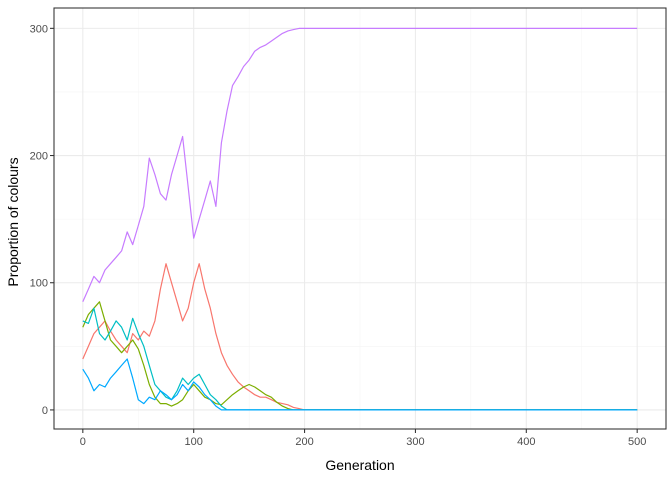 This screenshot has width=672, height=480. I want to click on x-tick-label: 500, so click(637, 442).